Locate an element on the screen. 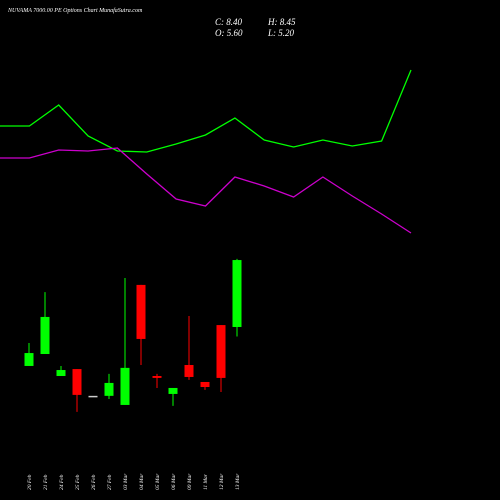 The height and width of the screenshot is (500, 500). ohlc-low: L: 5.20 is located at coordinates (281, 33).